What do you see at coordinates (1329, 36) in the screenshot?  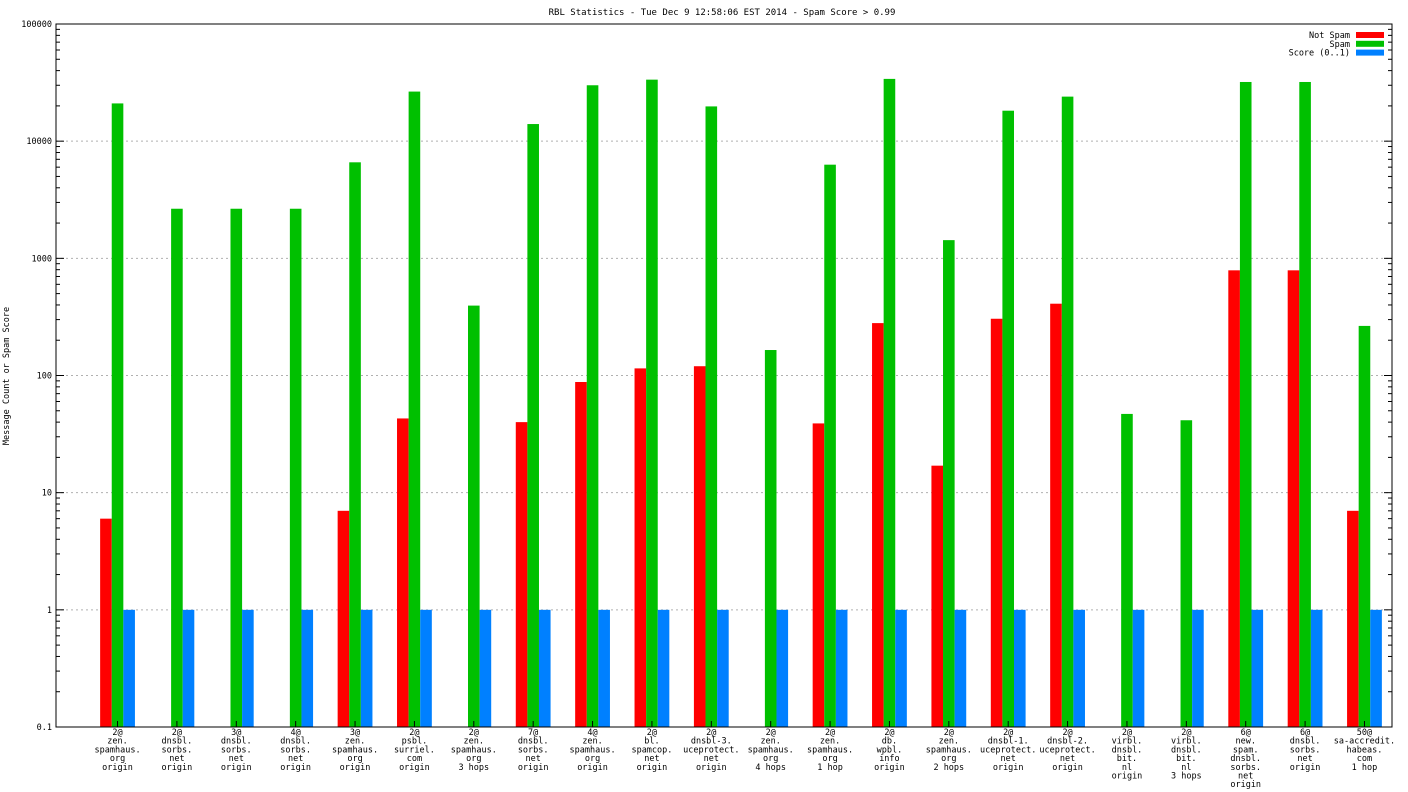 I see `legend-label: Not Spam` at bounding box center [1329, 36].